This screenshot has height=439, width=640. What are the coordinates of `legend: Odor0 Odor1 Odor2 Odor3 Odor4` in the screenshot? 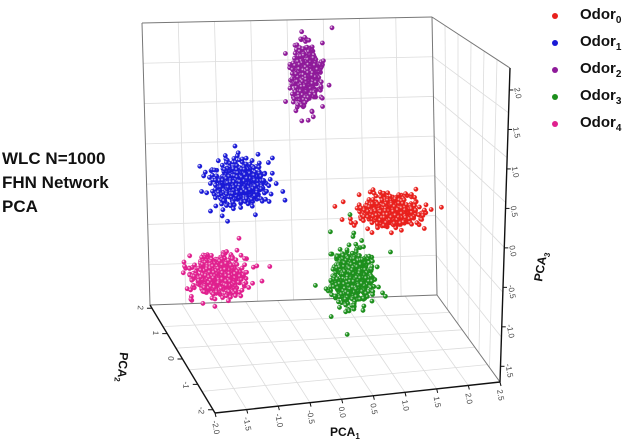 It's located at (586, 69).